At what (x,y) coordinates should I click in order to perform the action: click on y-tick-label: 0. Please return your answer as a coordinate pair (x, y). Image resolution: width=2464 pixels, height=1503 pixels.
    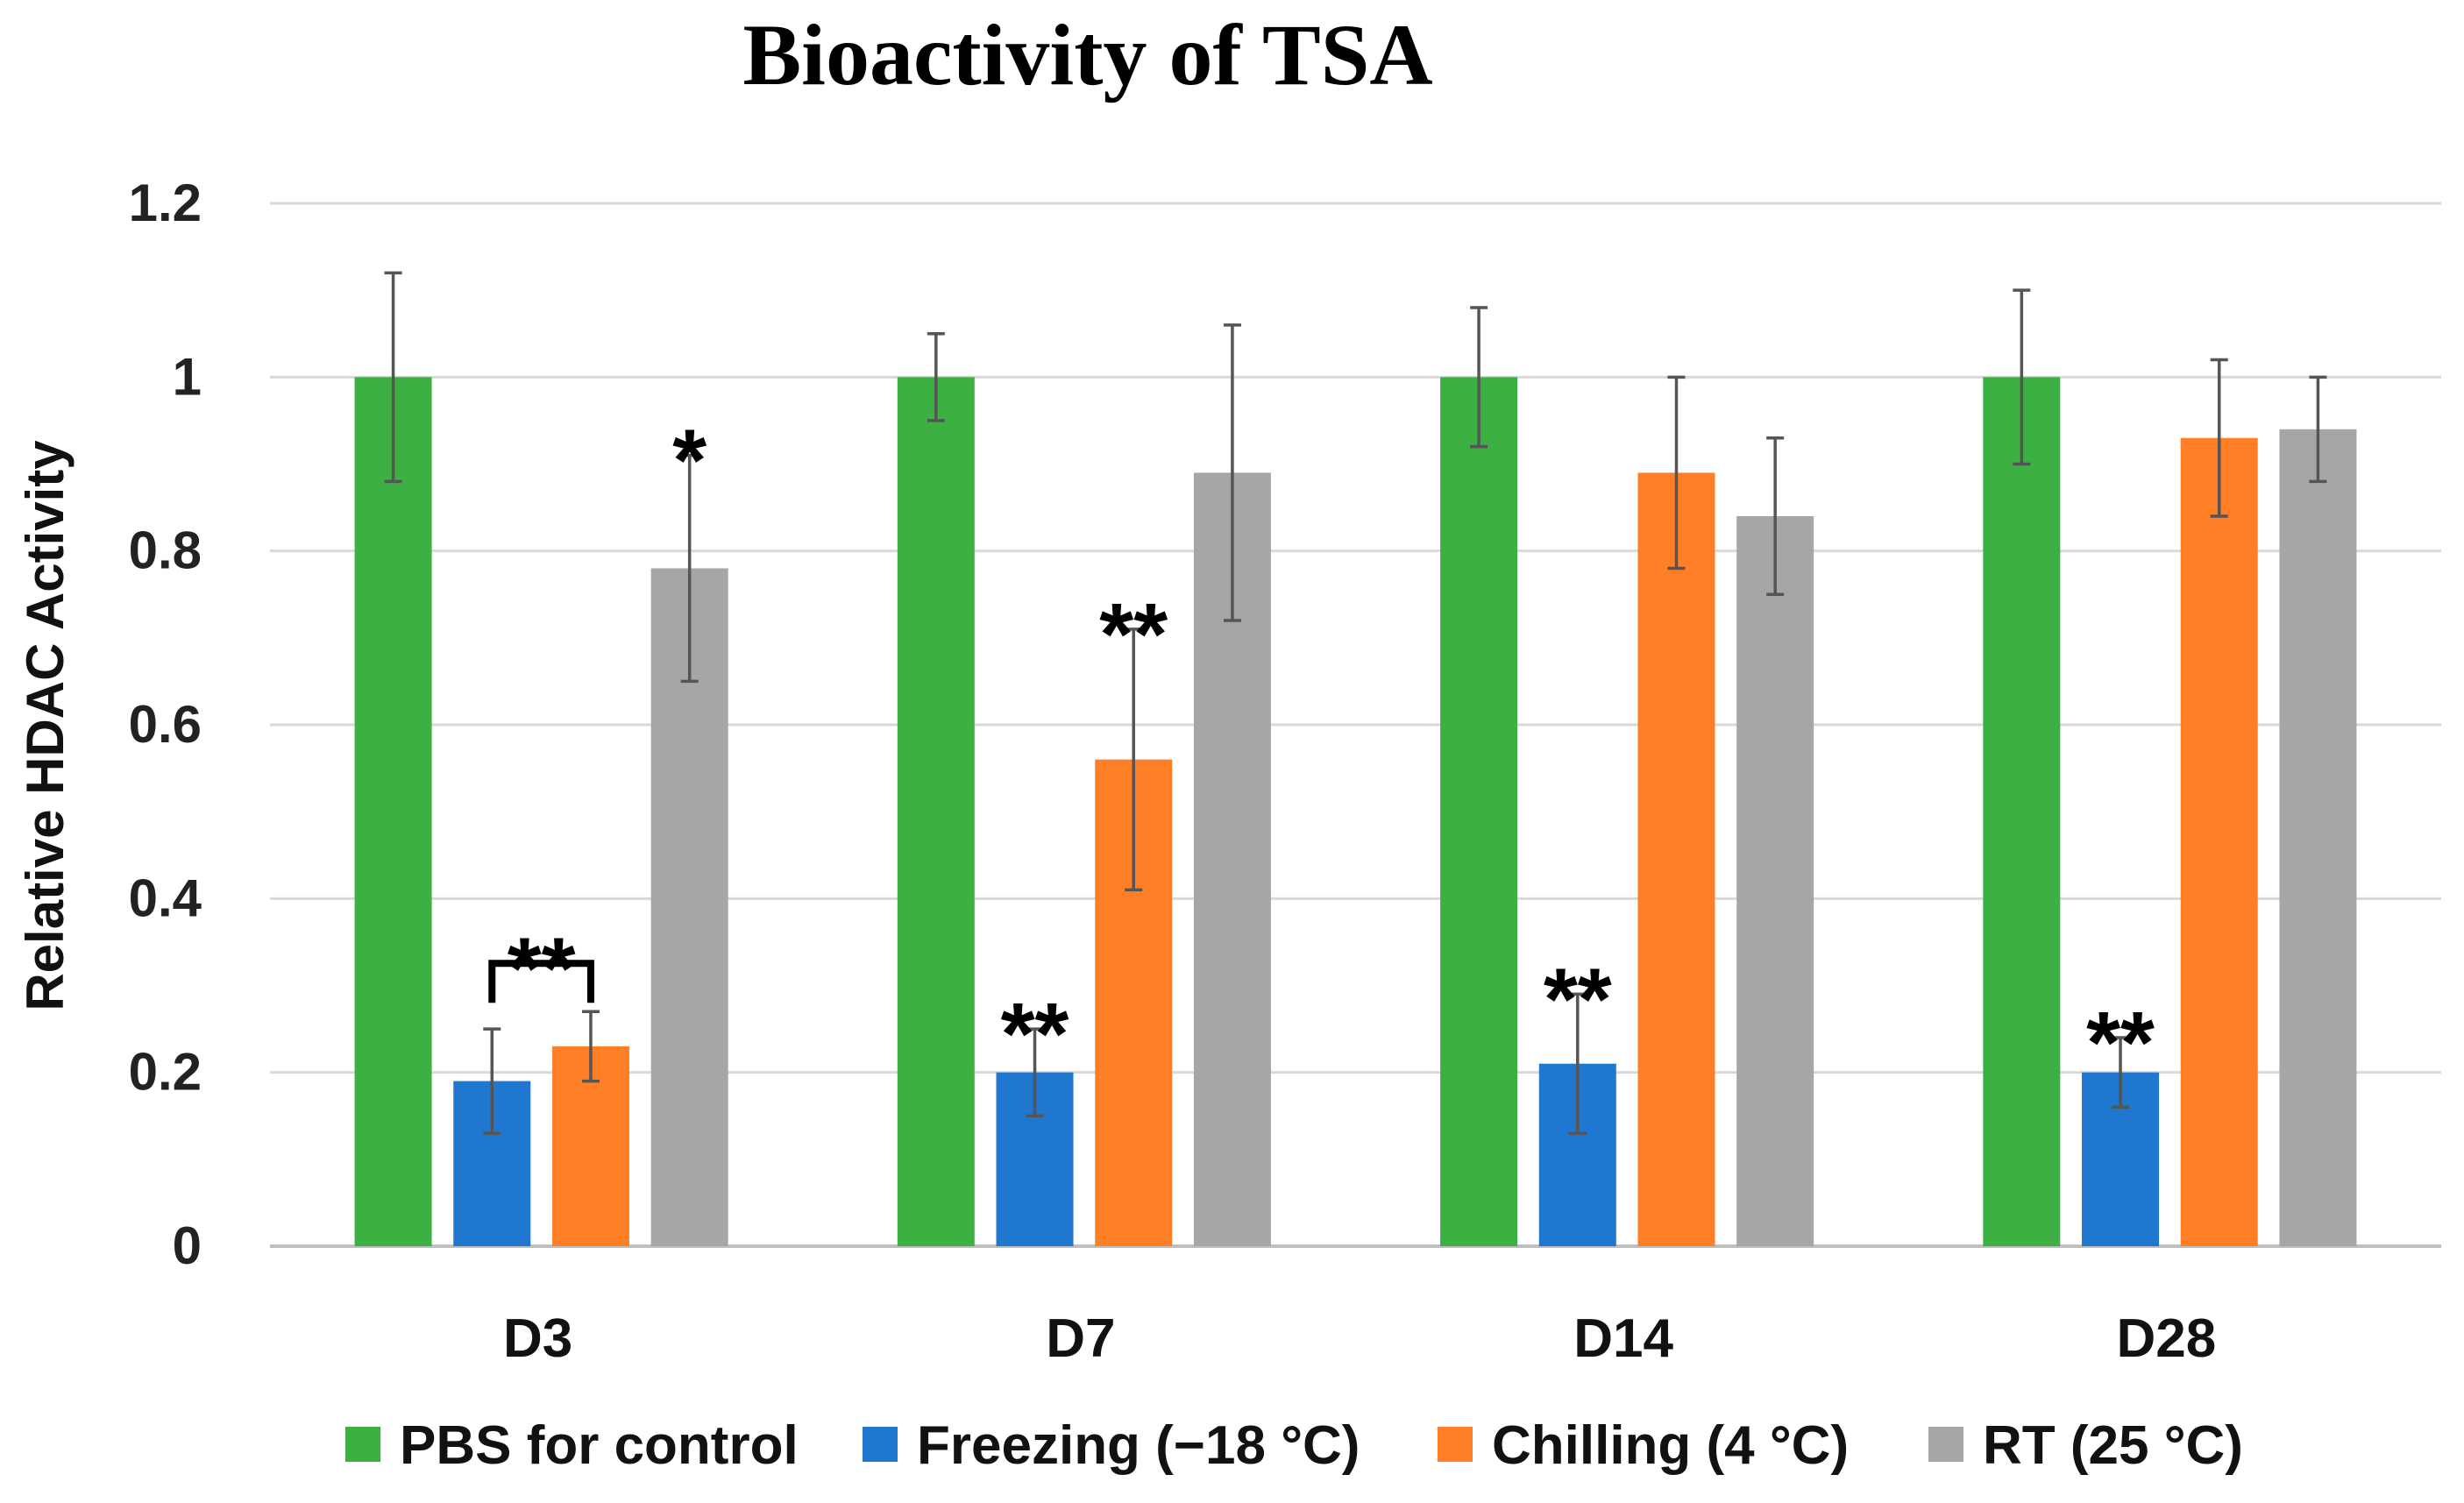
    Looking at the image, I should click on (187, 1245).